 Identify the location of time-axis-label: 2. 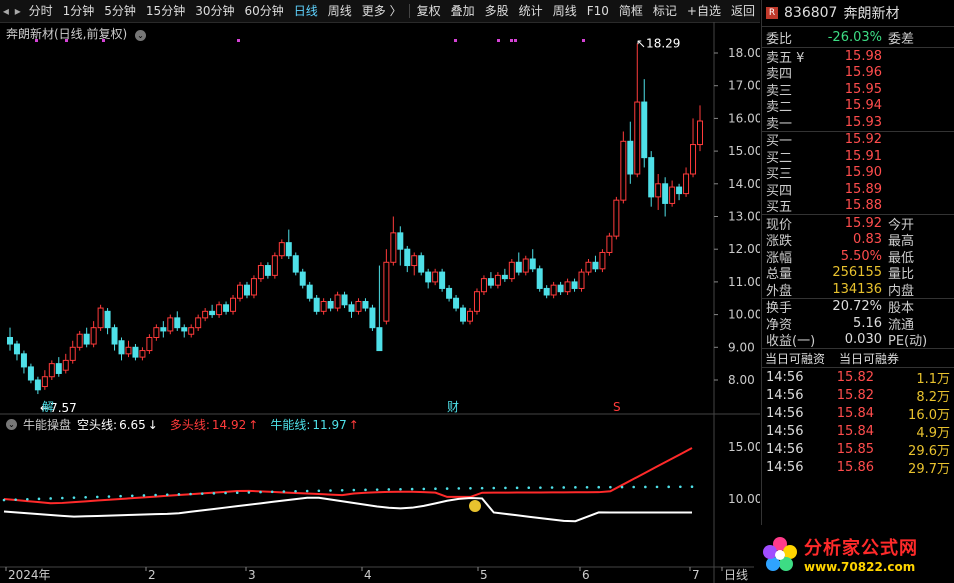
(152, 575).